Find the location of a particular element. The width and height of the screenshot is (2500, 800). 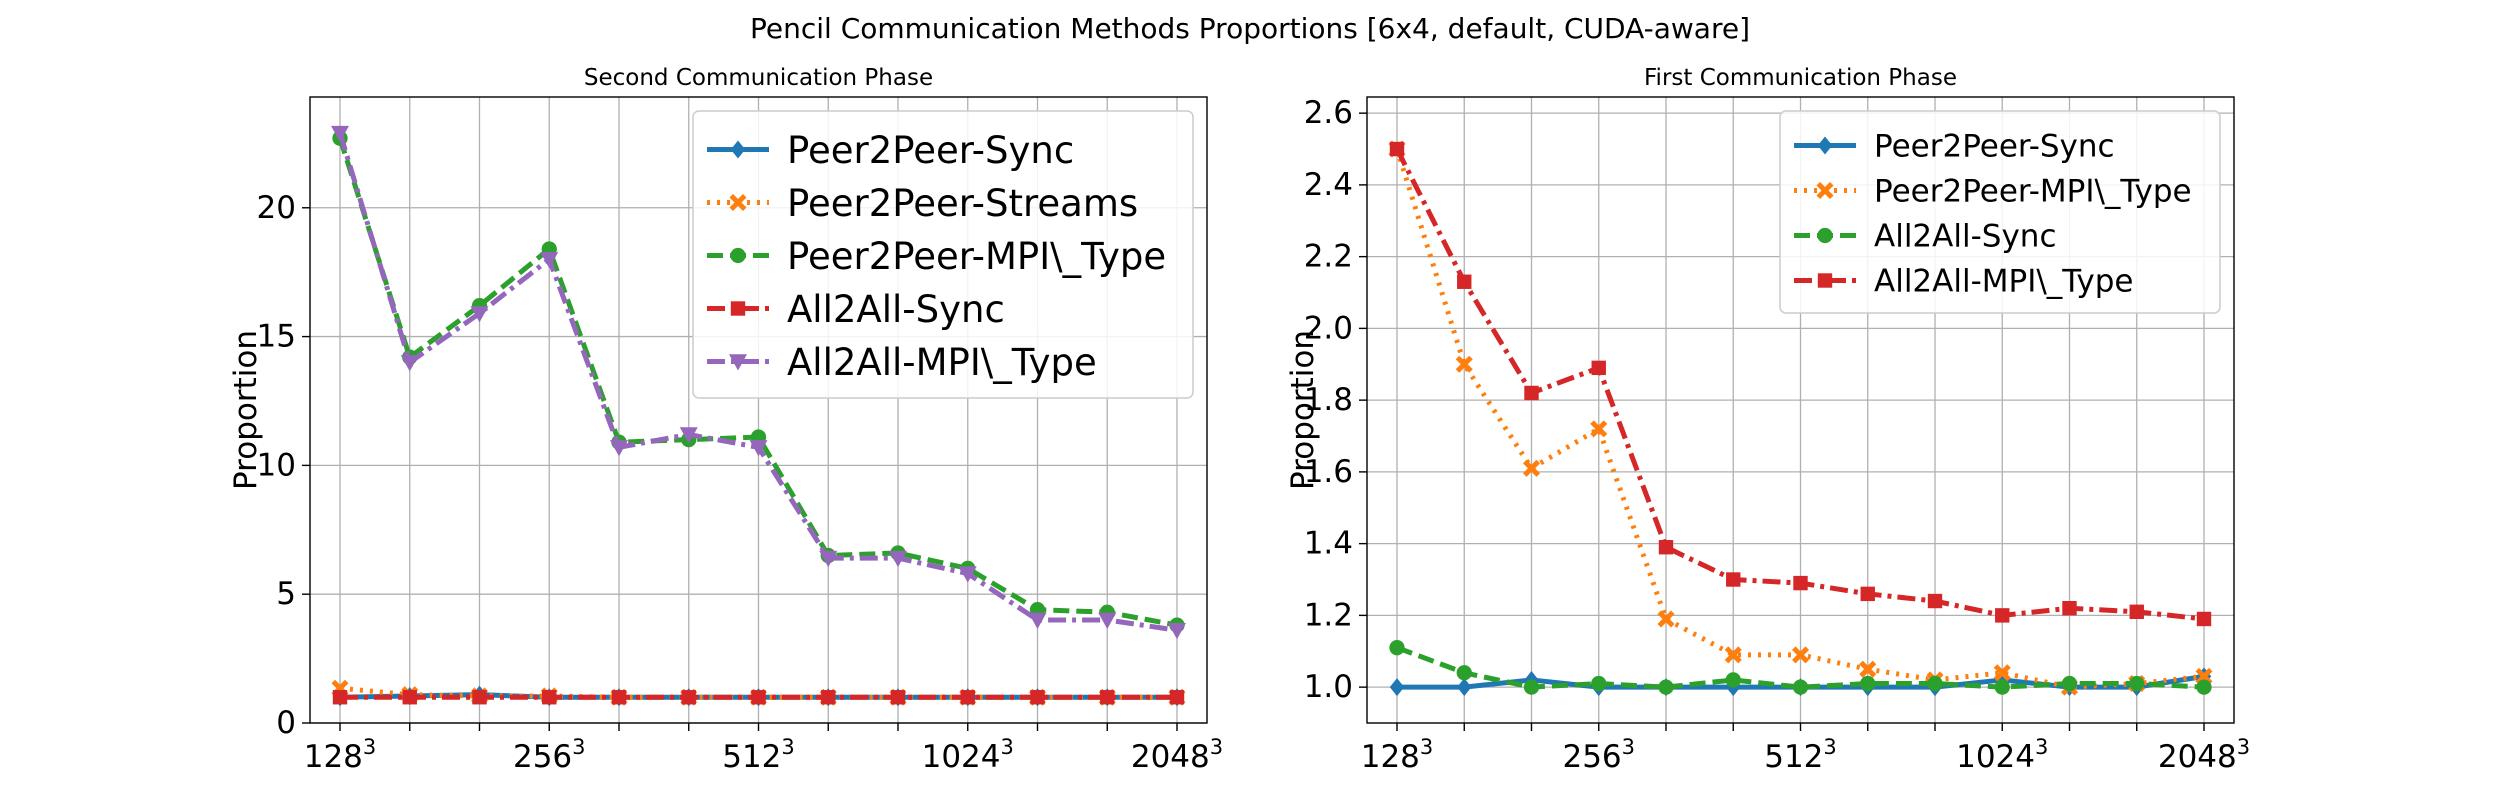

y-tick-label: 20 is located at coordinates (276, 208).